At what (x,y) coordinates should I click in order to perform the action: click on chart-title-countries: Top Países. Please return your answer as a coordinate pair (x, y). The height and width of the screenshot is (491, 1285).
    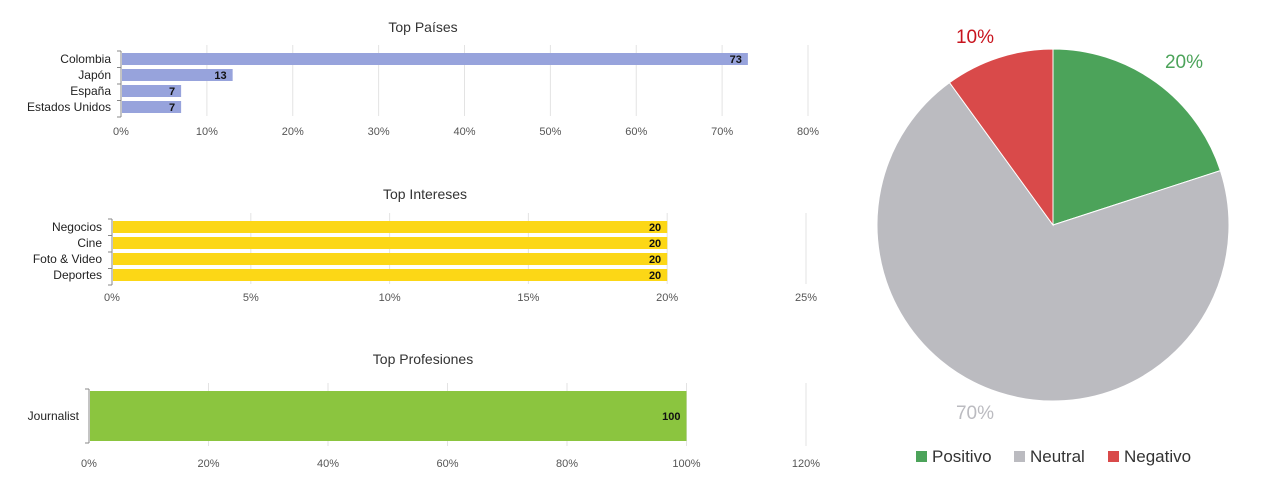
    Looking at the image, I should click on (422, 27).